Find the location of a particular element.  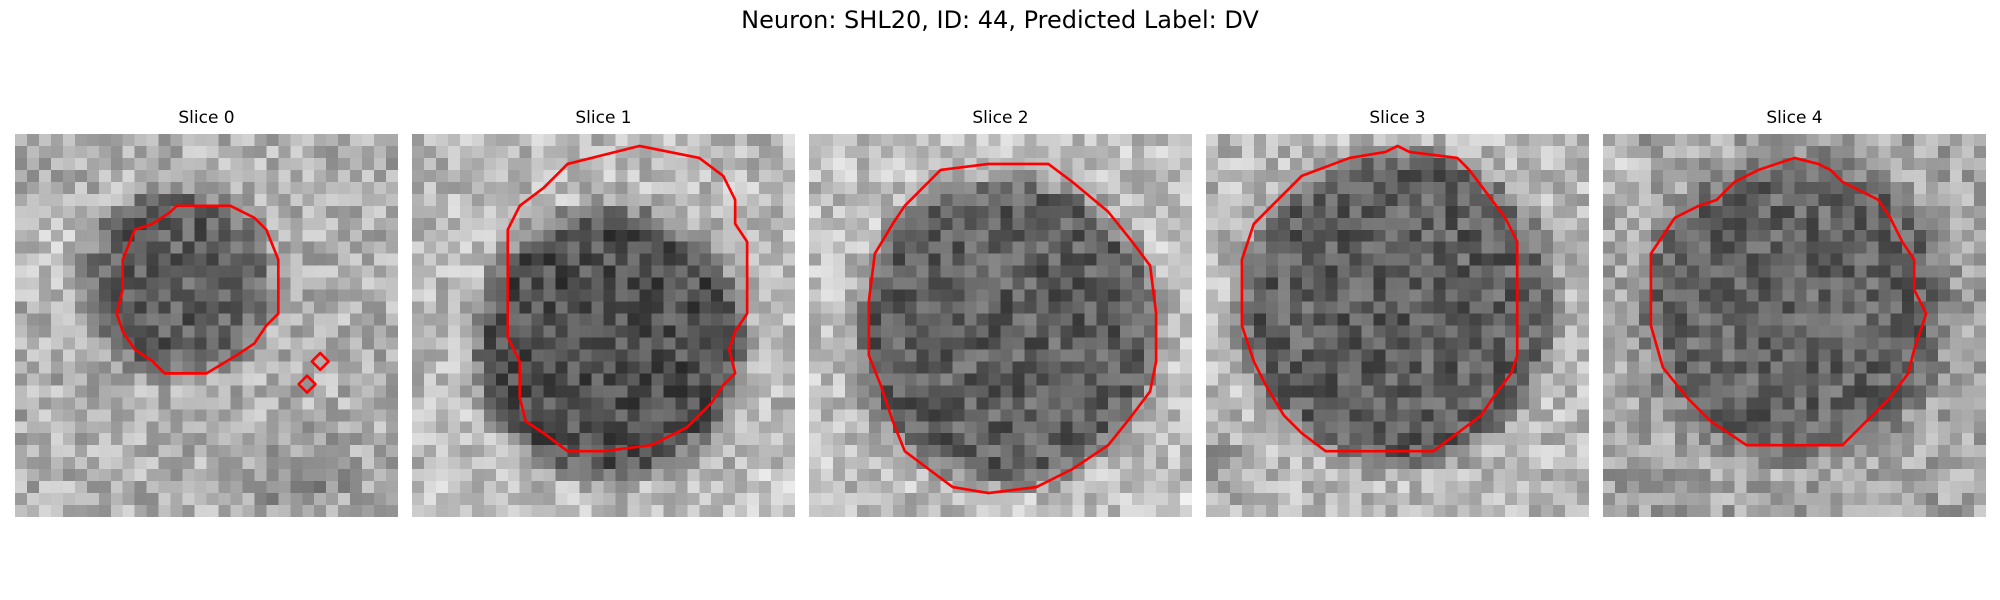

slice-title-3: Slice 3 is located at coordinates (1397, 118).